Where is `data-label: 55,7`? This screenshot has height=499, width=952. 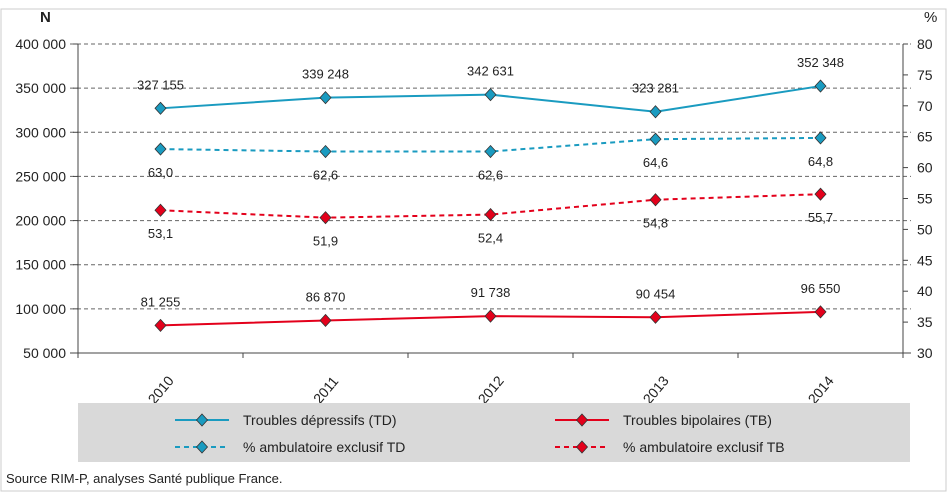 data-label: 55,7 is located at coordinates (820, 217).